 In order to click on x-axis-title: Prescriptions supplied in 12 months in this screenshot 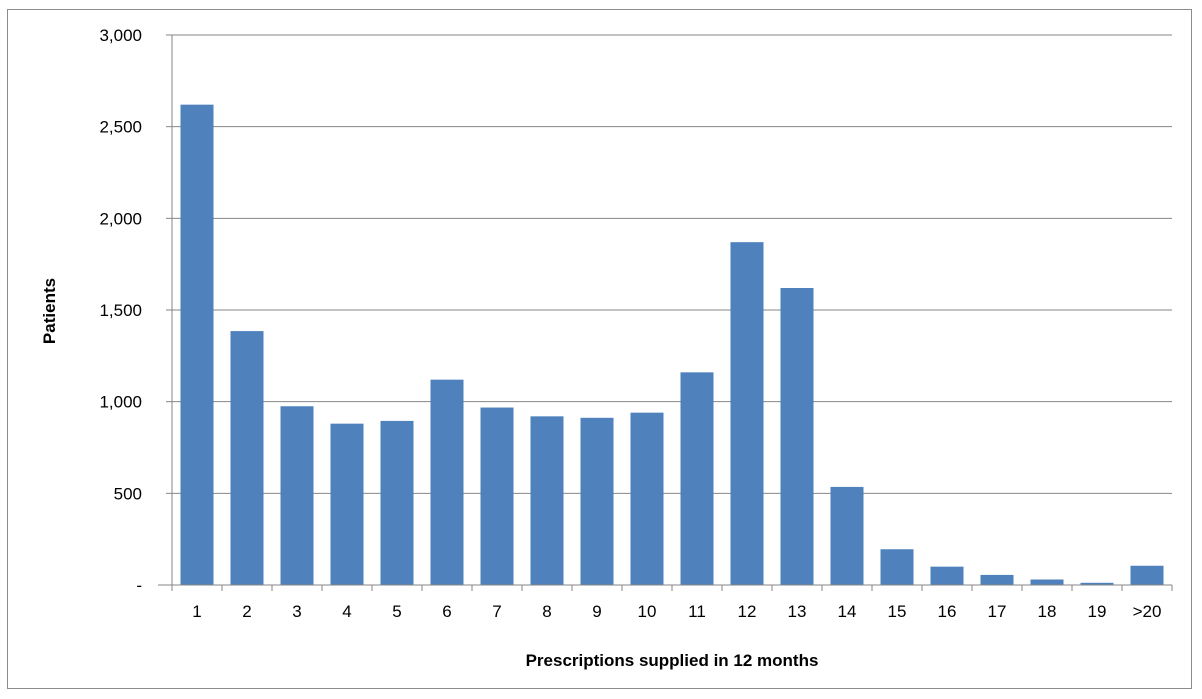, I will do `click(672, 660)`.